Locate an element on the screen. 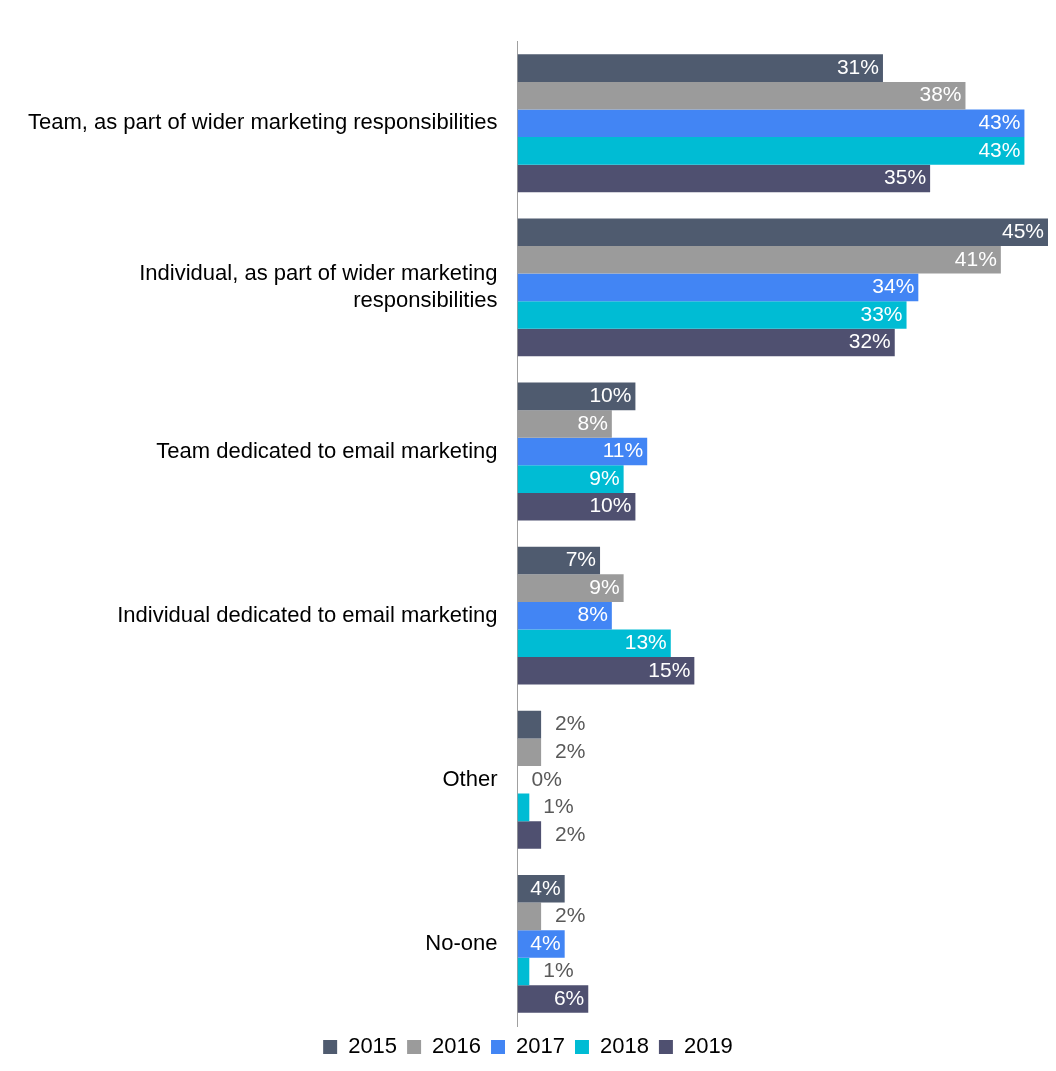  legend-label: 2017 is located at coordinates (540, 1046).